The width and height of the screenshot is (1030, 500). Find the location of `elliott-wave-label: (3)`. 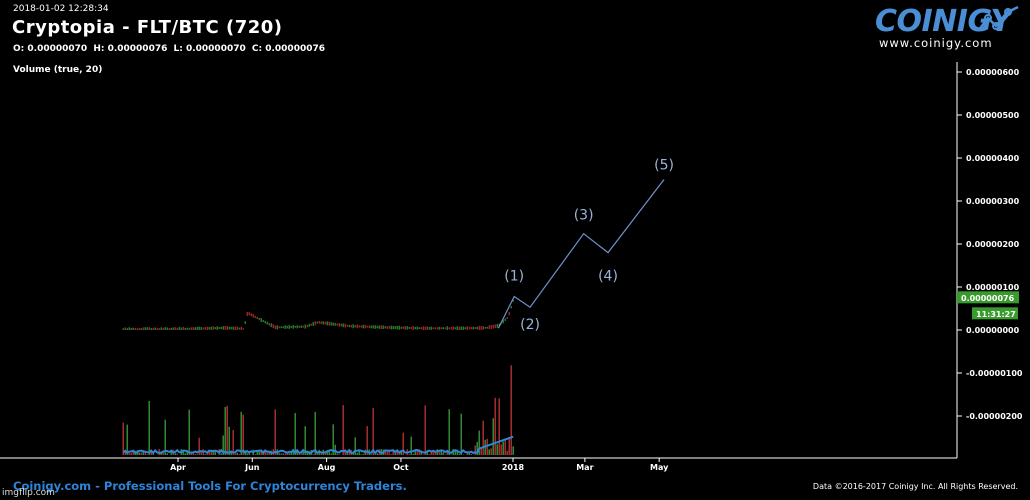

elliott-wave-label: (3) is located at coordinates (584, 216).